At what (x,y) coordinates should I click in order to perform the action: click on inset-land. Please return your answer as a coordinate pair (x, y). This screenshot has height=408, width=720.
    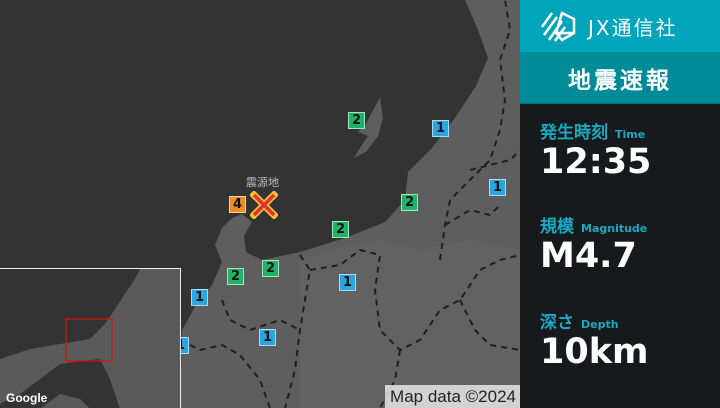
    Looking at the image, I should click on (90, 338).